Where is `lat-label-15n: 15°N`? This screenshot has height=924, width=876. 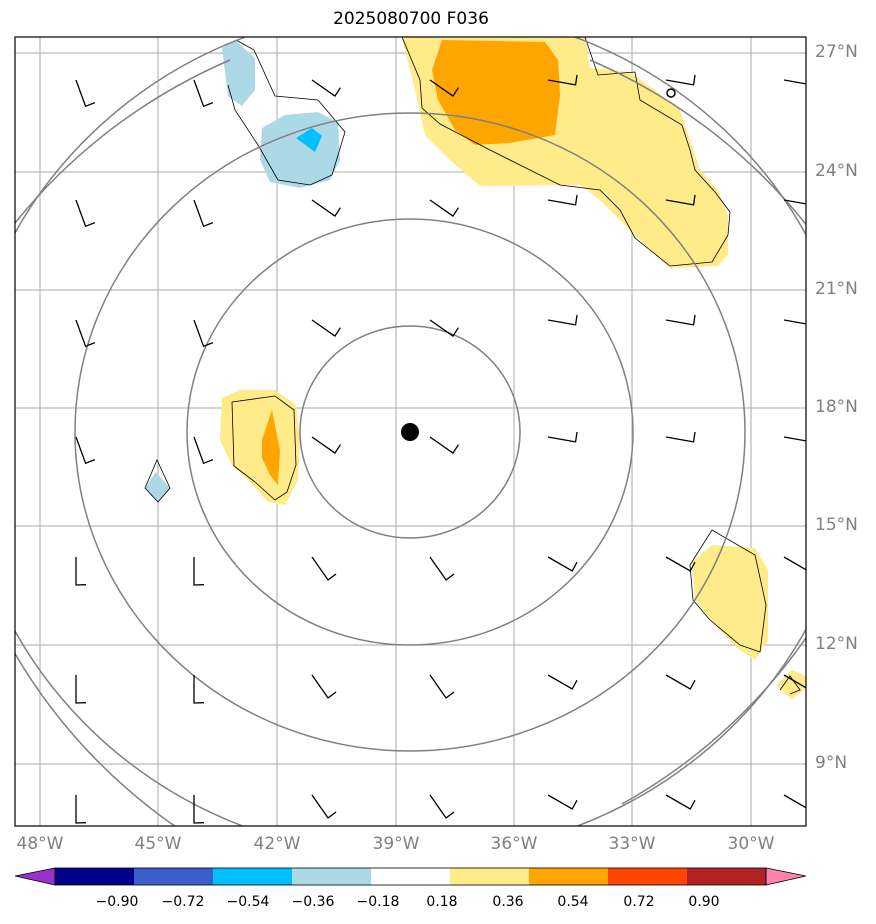
lat-label-15n: 15°N is located at coordinates (836, 525).